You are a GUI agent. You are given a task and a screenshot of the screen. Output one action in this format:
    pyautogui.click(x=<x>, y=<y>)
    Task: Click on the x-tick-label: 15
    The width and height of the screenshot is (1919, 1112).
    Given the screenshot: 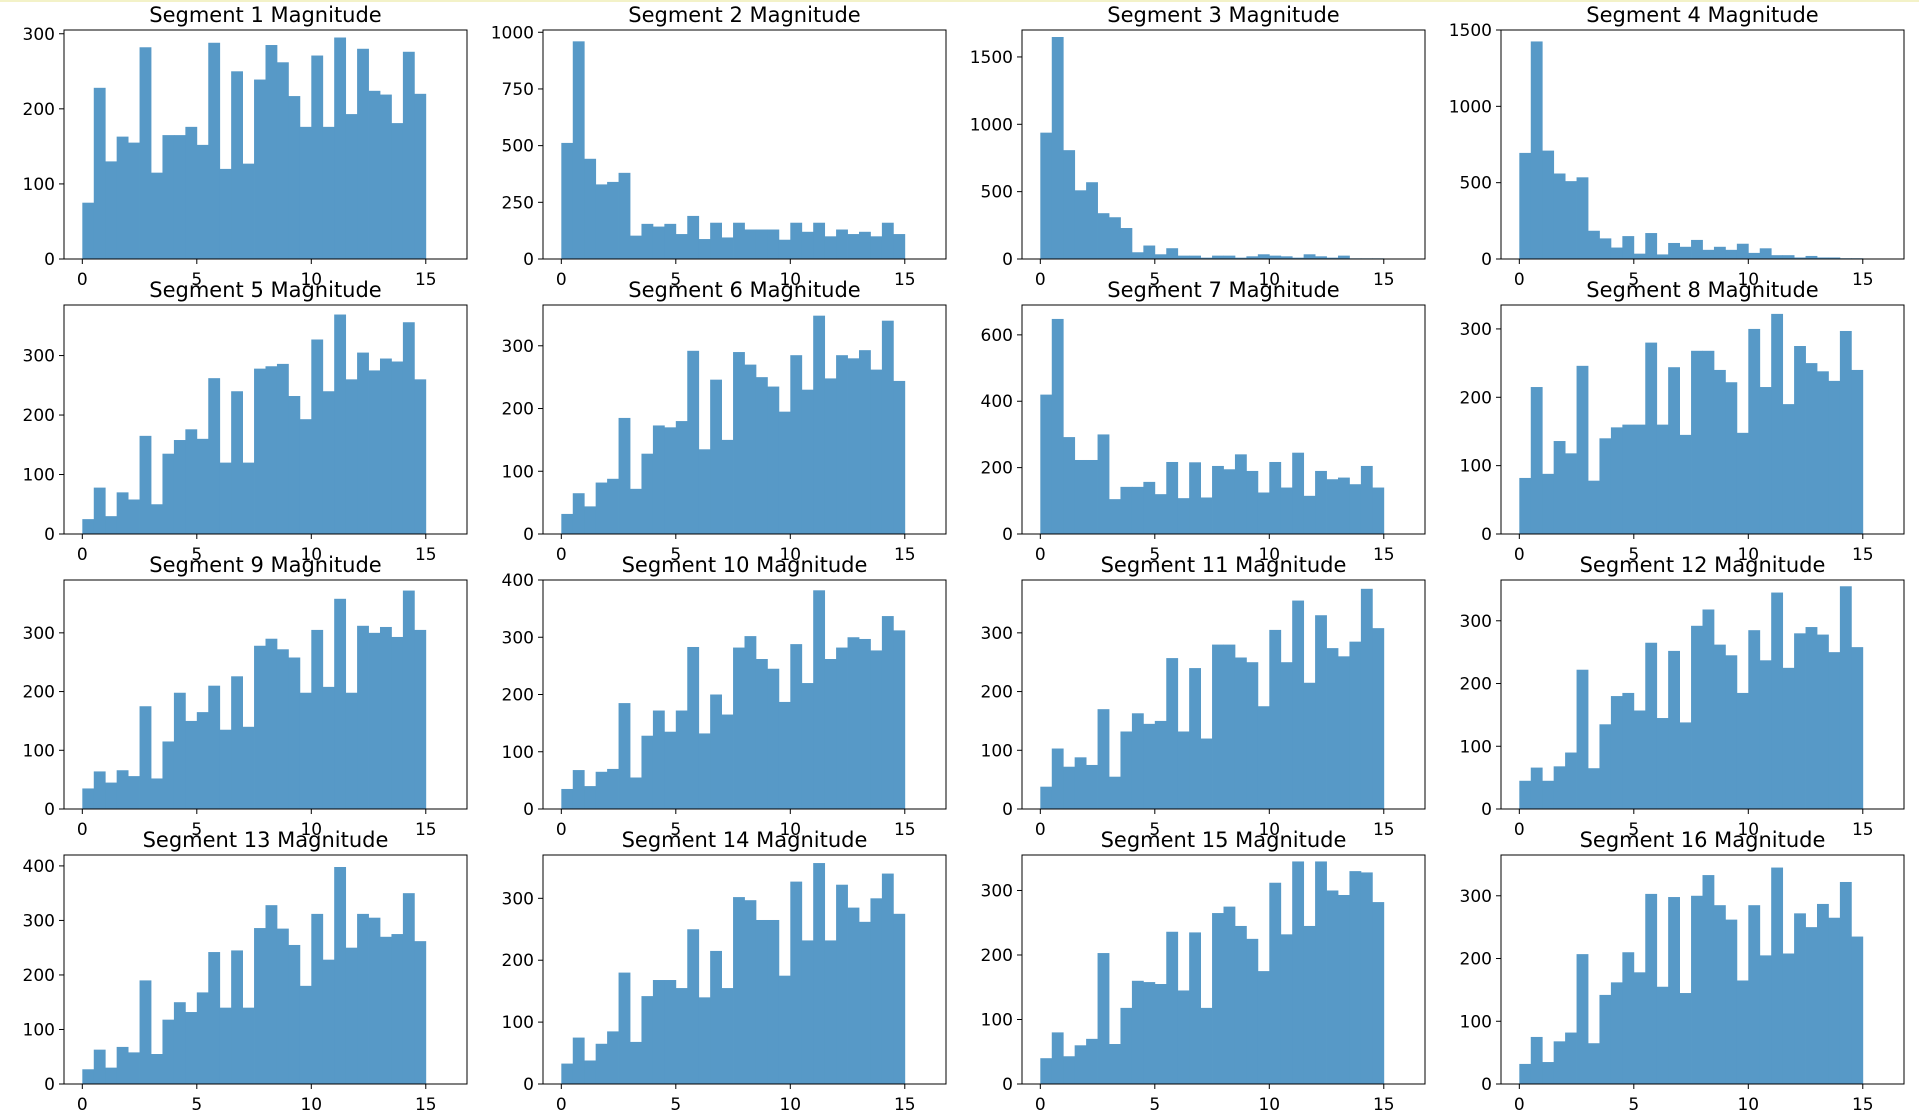 What is the action you would take?
    pyautogui.click(x=426, y=280)
    